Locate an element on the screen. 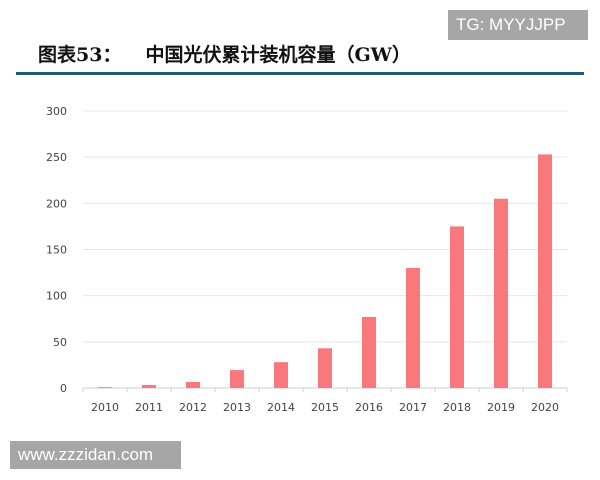 The height and width of the screenshot is (480, 600). y-tick-label: 250 is located at coordinates (56, 157).